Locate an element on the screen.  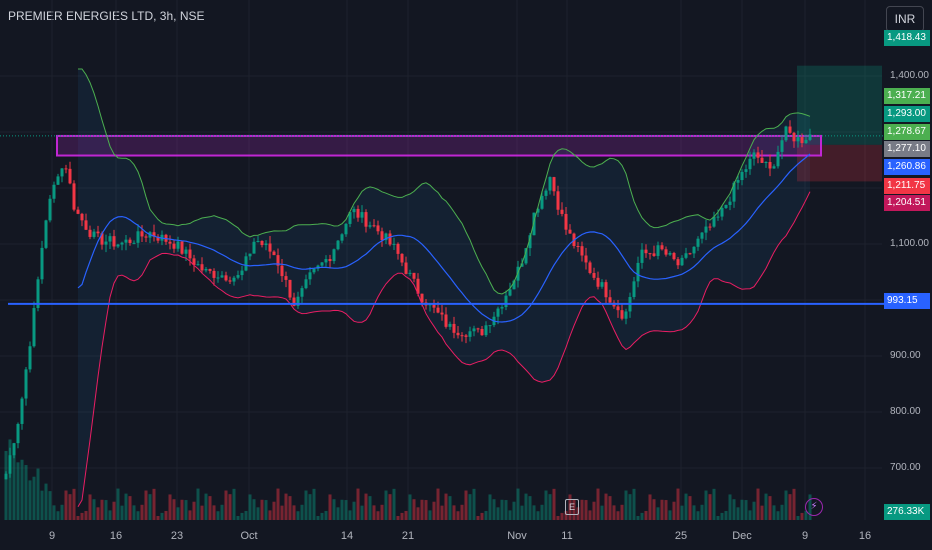
resistance-zone is located at coordinates (439, 145).